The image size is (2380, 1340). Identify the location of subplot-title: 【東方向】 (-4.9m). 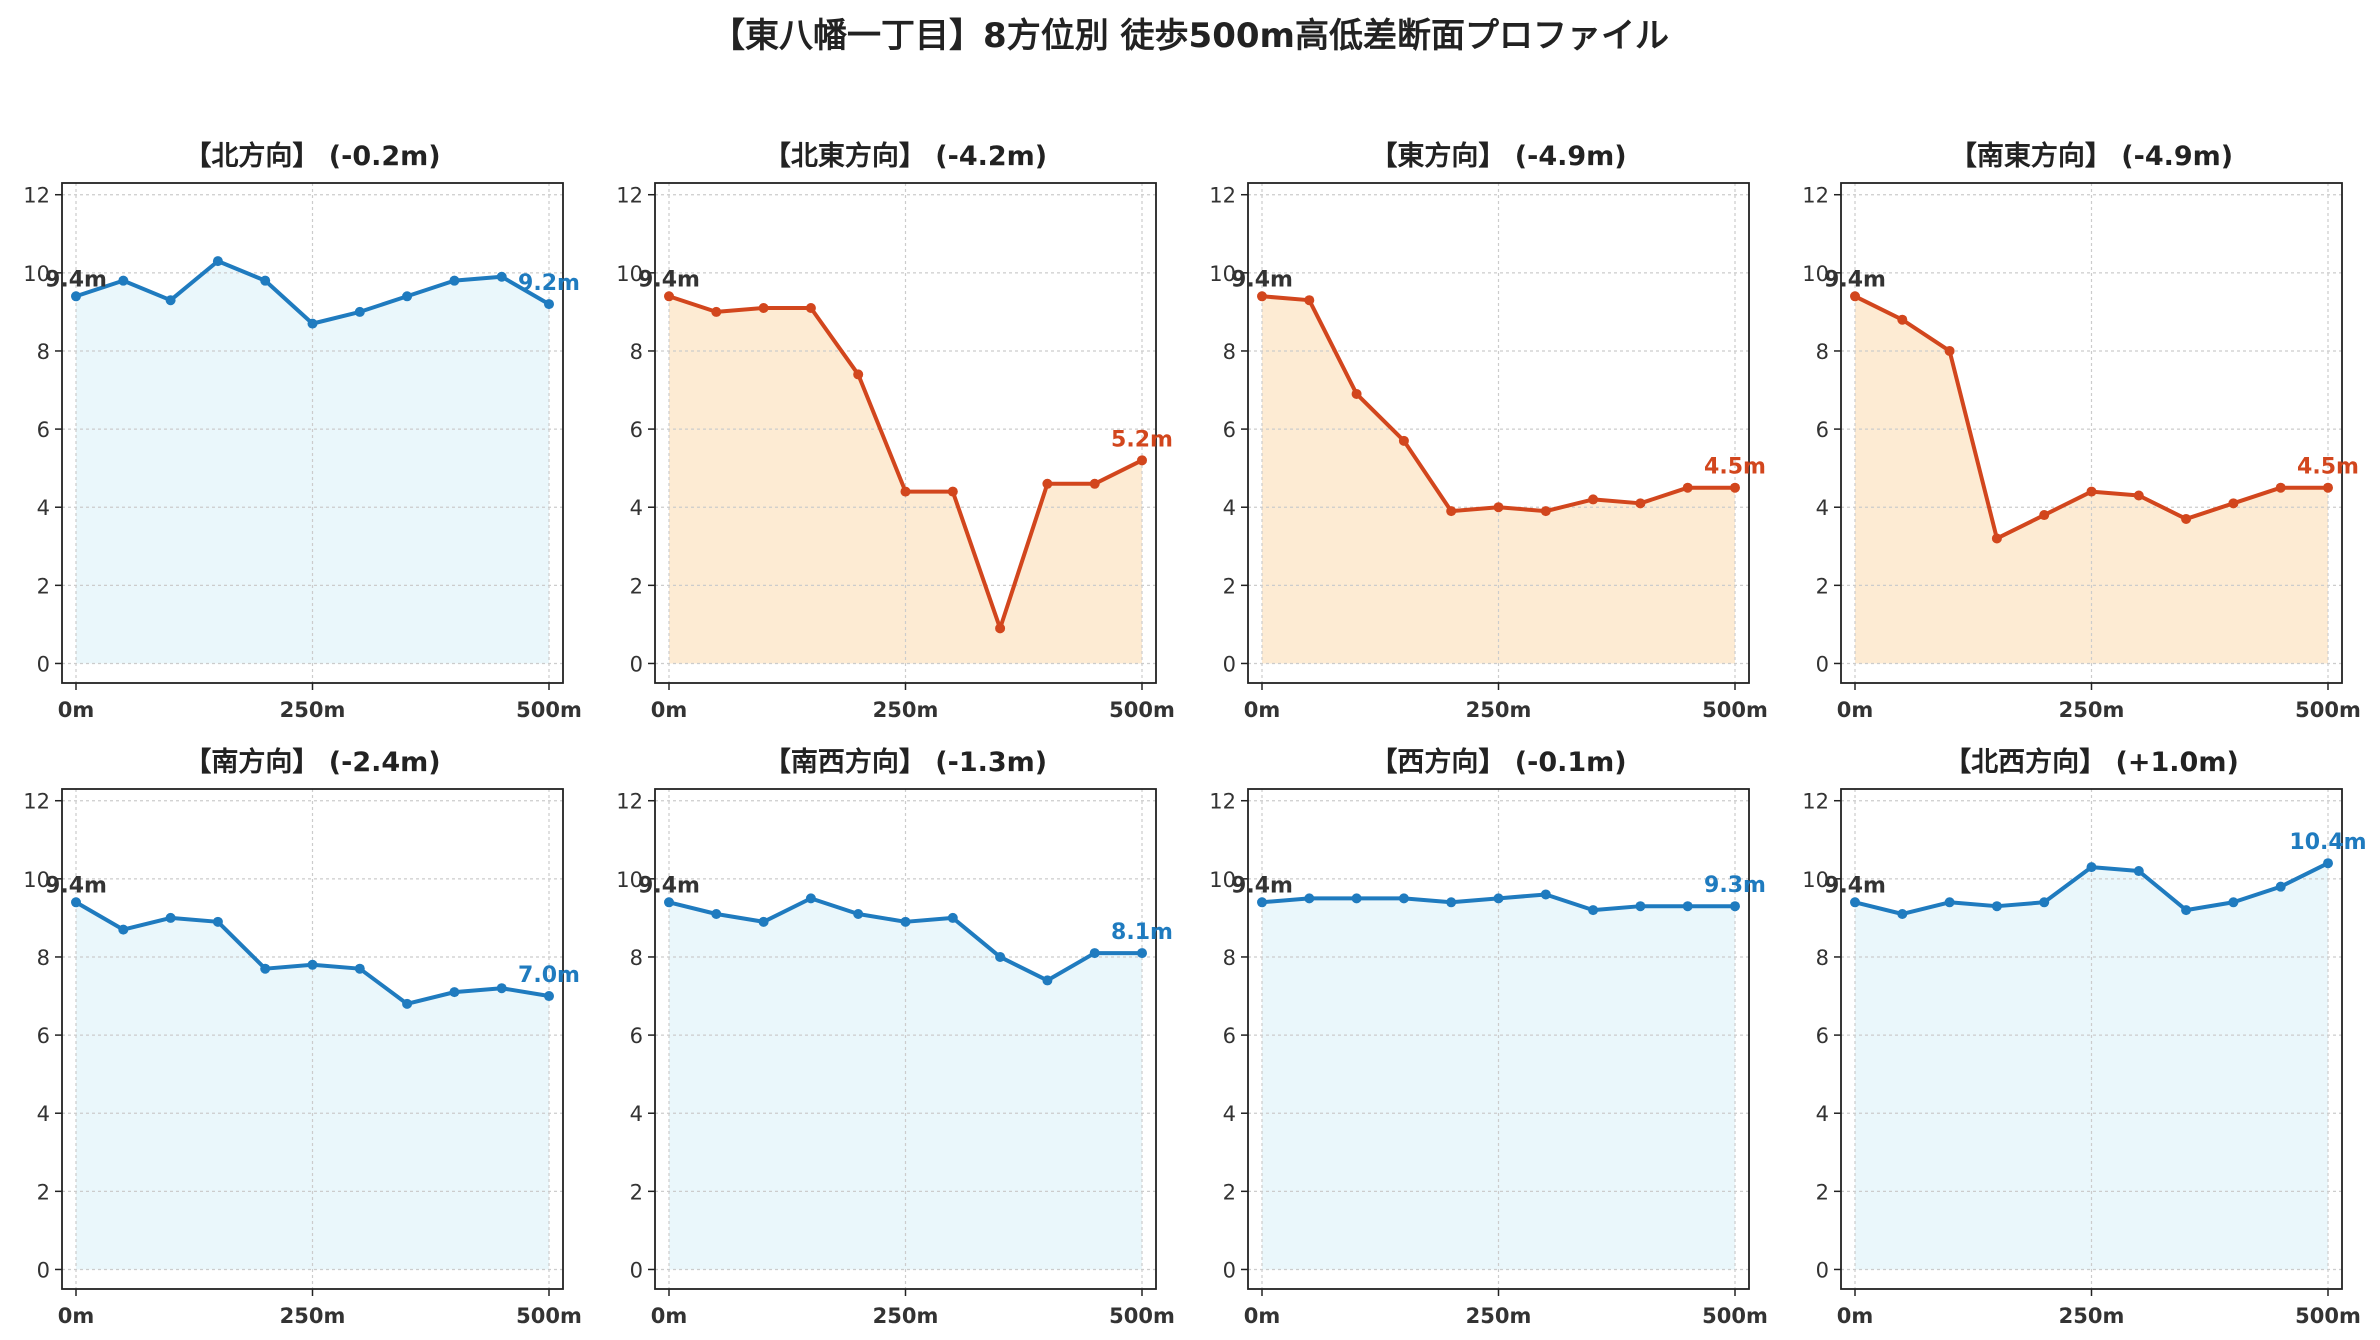
(1498, 156).